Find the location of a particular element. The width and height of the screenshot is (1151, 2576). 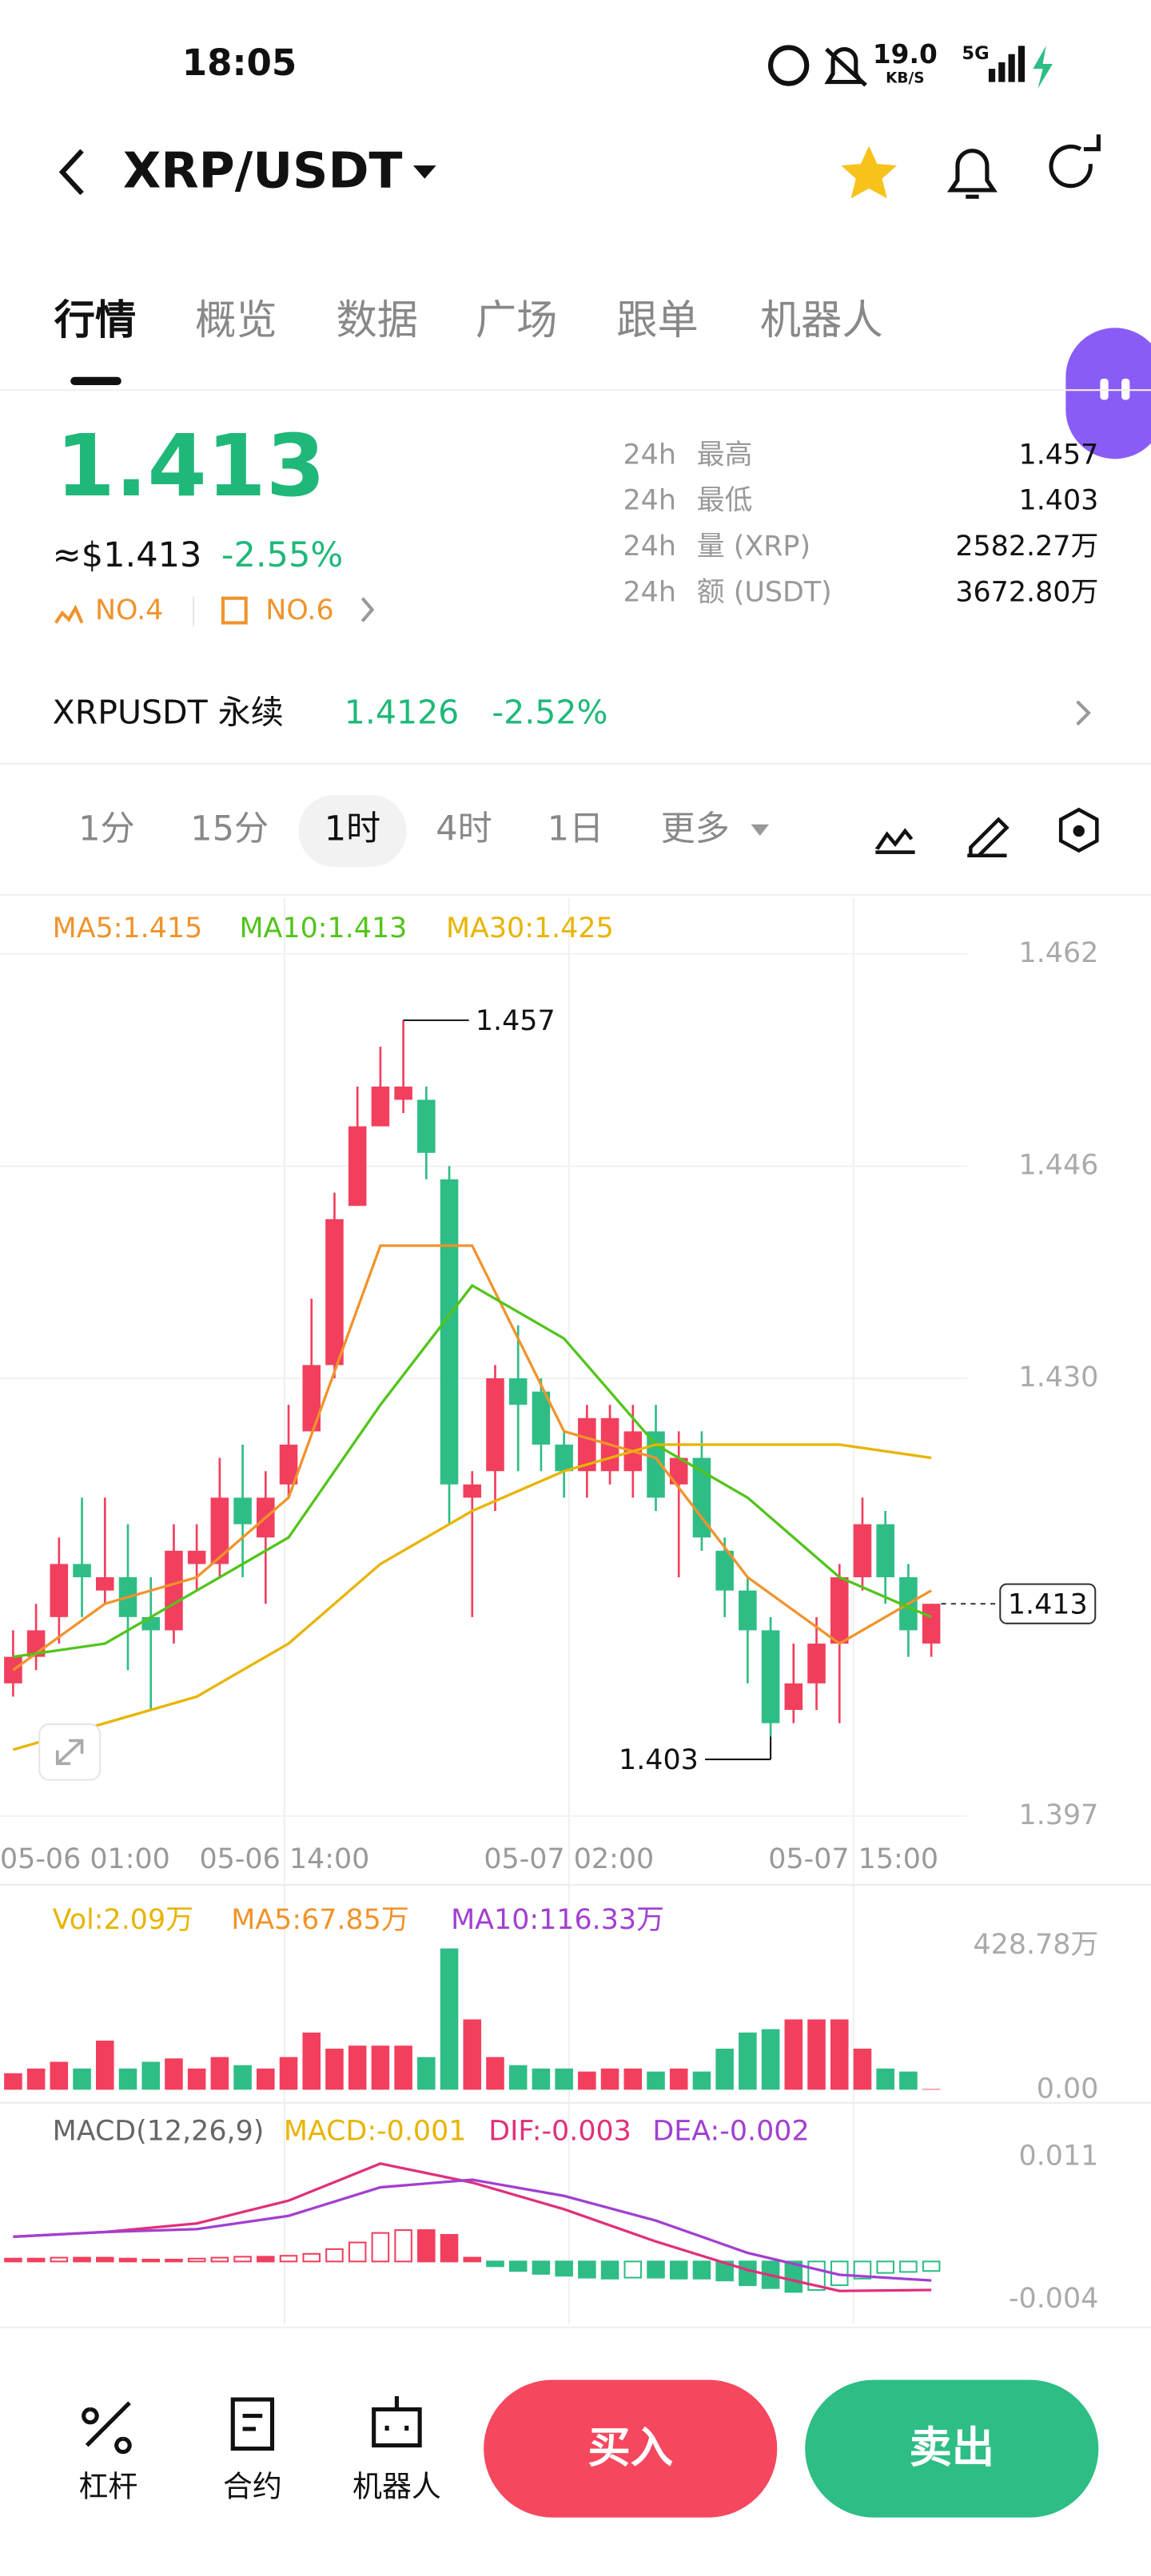

sell-label: 卖出 is located at coordinates (952, 2447).